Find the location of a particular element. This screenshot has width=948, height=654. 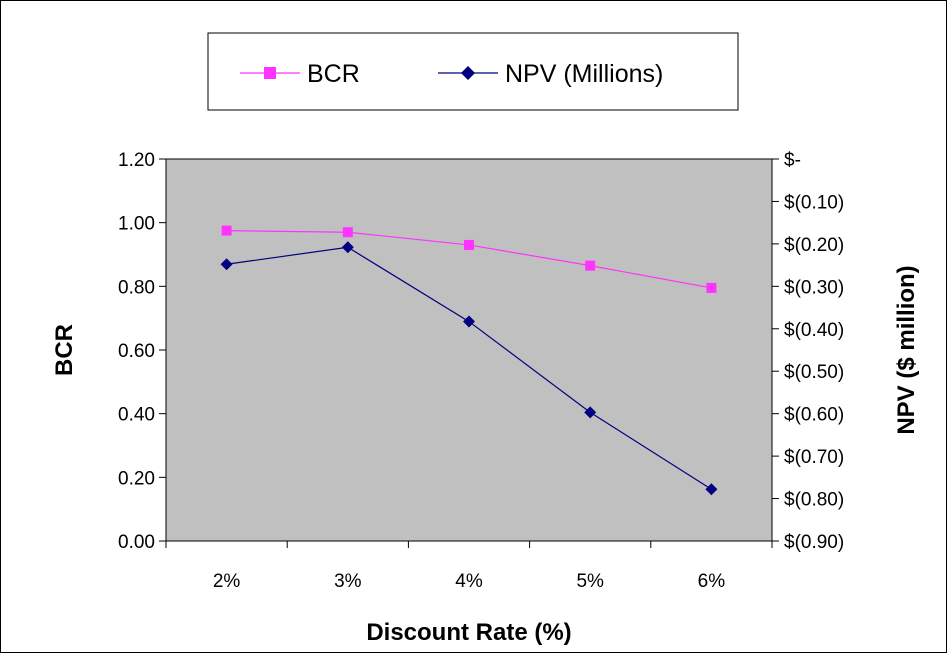

y-axis-title: BCR is located at coordinates (64, 350).